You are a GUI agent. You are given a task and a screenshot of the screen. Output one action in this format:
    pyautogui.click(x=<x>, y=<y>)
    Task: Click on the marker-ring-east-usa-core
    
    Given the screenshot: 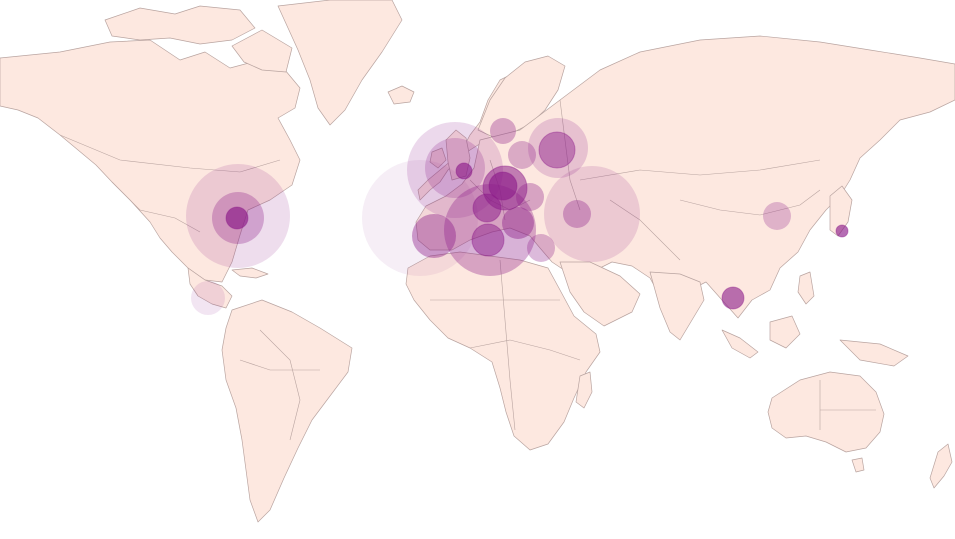 What is the action you would take?
    pyautogui.click(x=237, y=218)
    